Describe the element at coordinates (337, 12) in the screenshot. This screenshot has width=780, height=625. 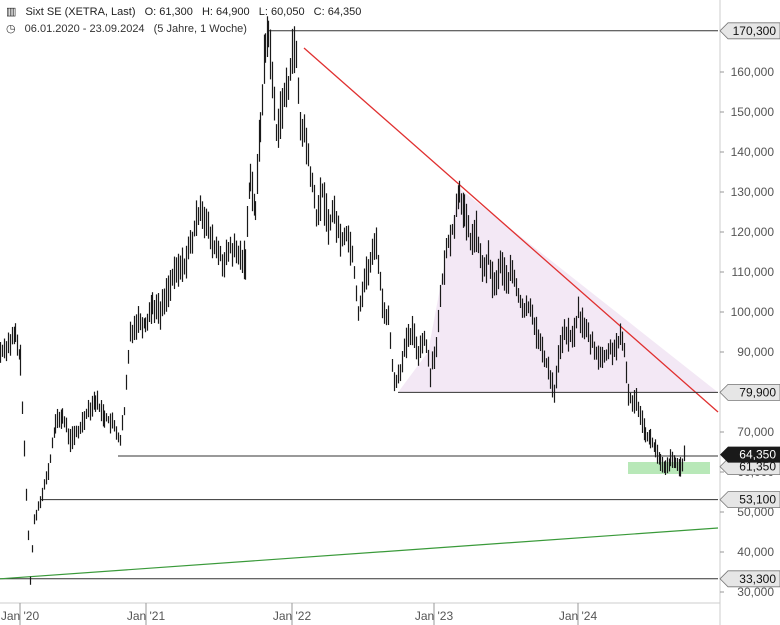
I see `close-value: C: 64,350` at that location.